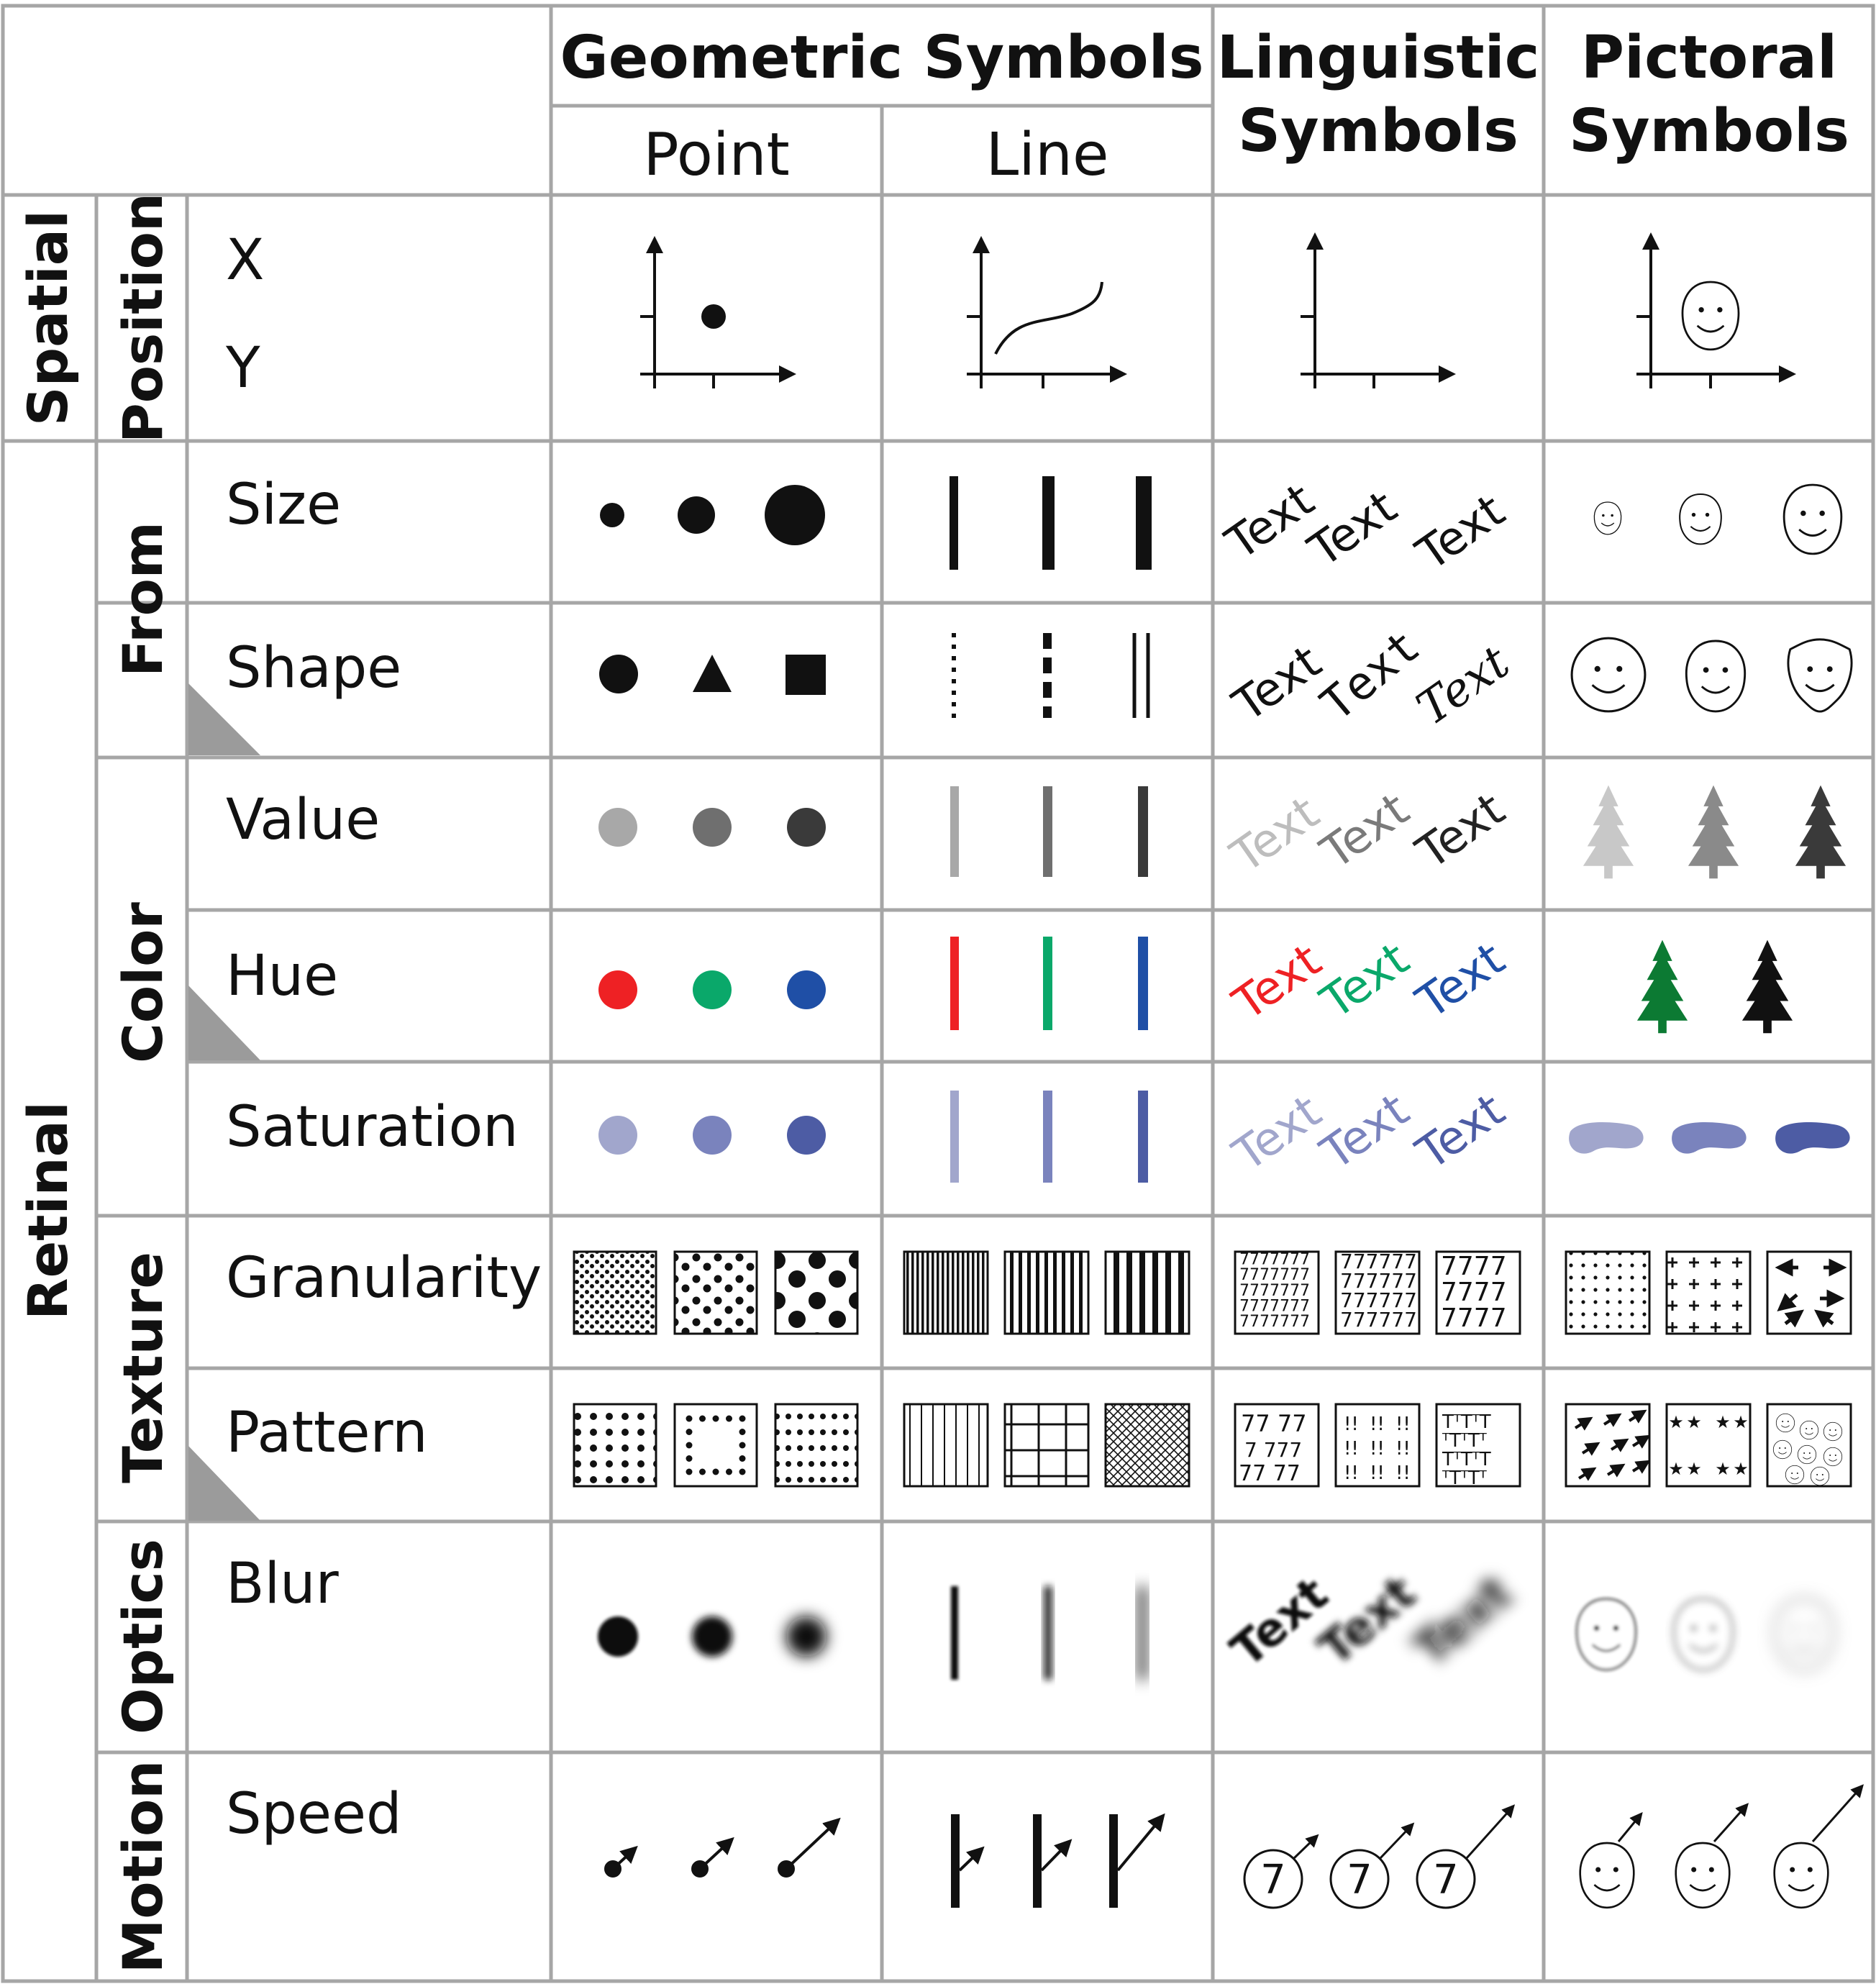 This screenshot has height=1984, width=1876. What do you see at coordinates (1708, 1293) in the screenshot?
I see `granularity-pictorial-cell` at bounding box center [1708, 1293].